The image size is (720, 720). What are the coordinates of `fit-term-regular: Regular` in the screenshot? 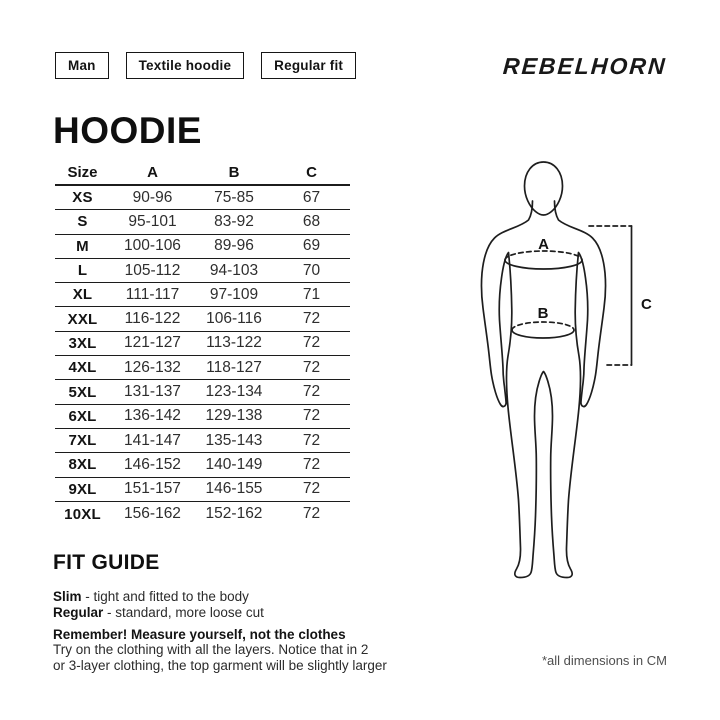 It's located at (78, 612).